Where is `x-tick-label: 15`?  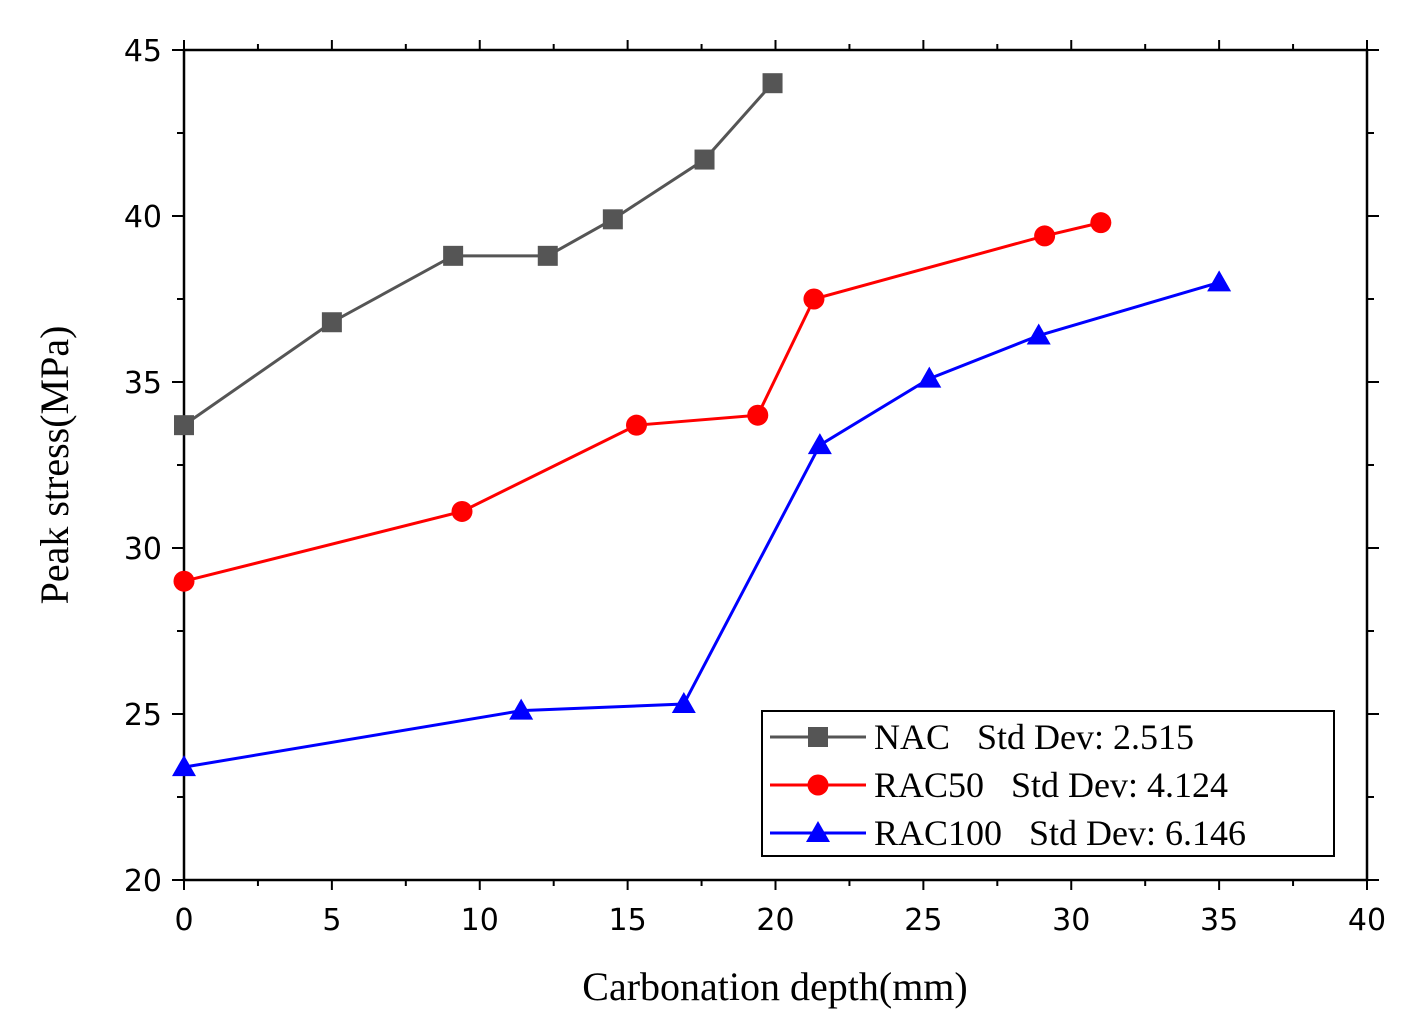 x-tick-label: 15 is located at coordinates (628, 920).